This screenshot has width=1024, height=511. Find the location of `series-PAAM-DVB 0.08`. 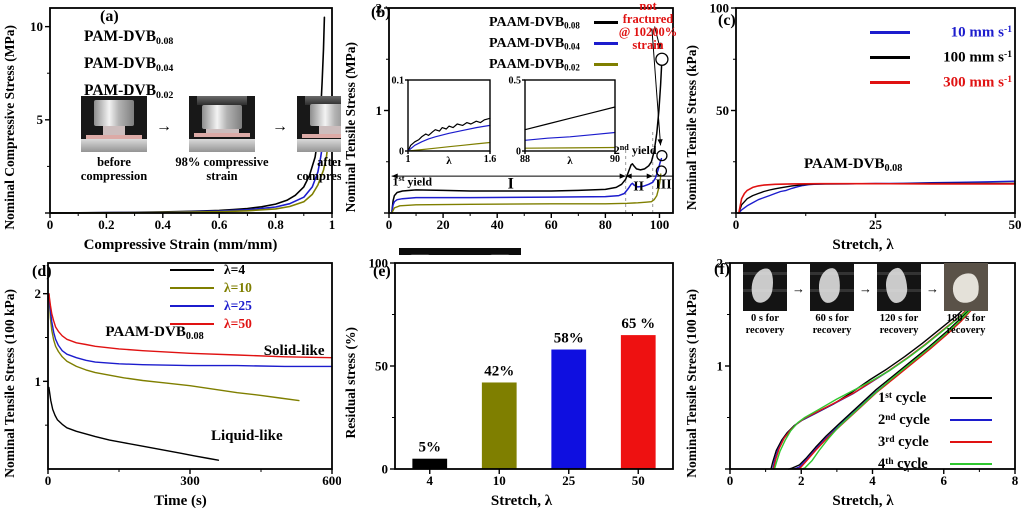

series-PAAM-DVB 0.08 is located at coordinates (570, 118).